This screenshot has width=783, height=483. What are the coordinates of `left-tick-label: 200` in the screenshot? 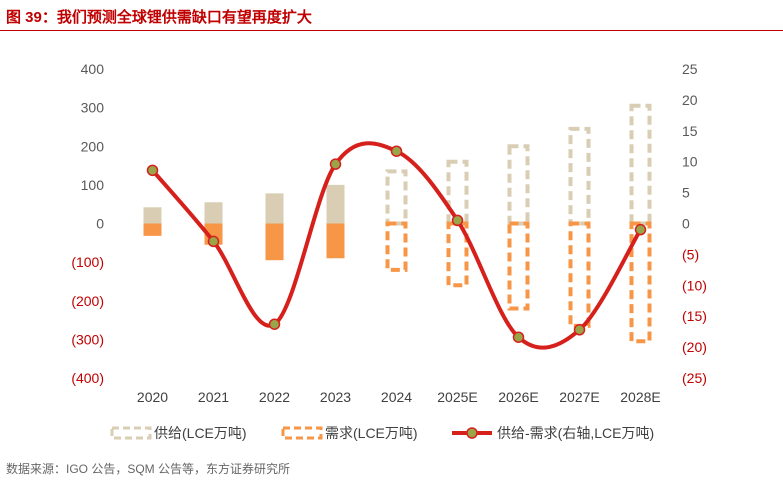 It's located at (93, 146).